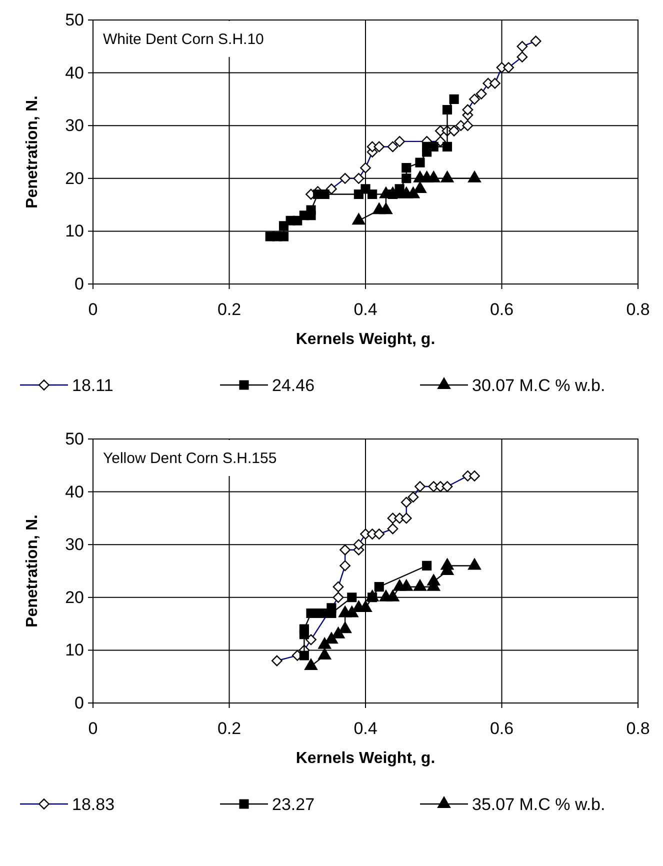  I want to click on legend-label: 35.07 M.C % w.b., so click(539, 804).